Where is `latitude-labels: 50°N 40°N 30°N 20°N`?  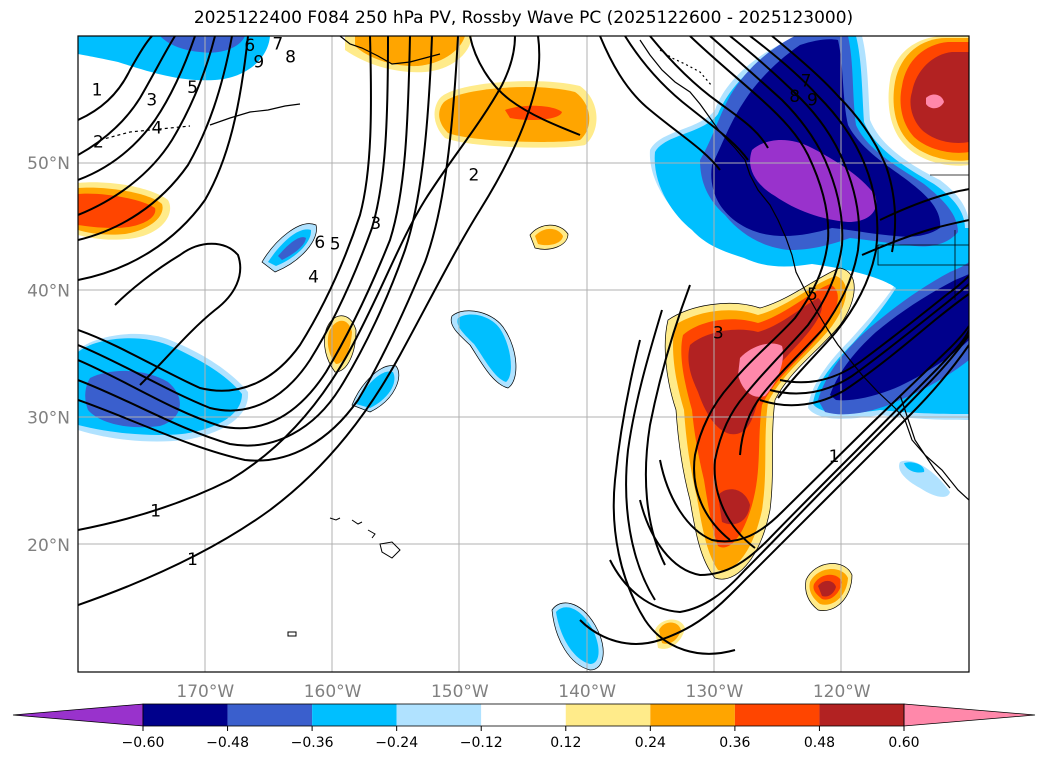
latitude-labels: 50°N 40°N 30°N 20°N is located at coordinates (48, 355).